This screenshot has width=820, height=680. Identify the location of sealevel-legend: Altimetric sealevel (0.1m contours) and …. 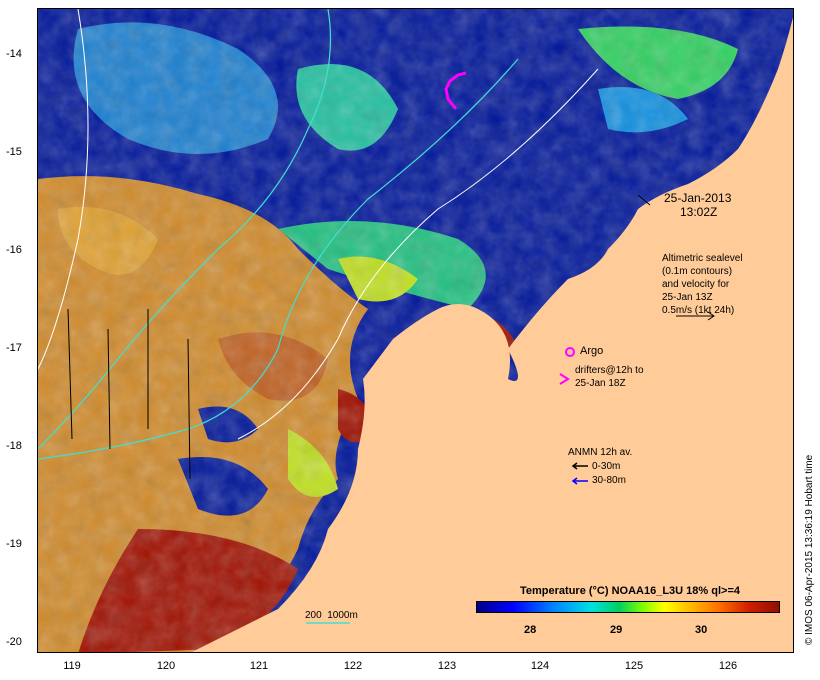
(702, 284).